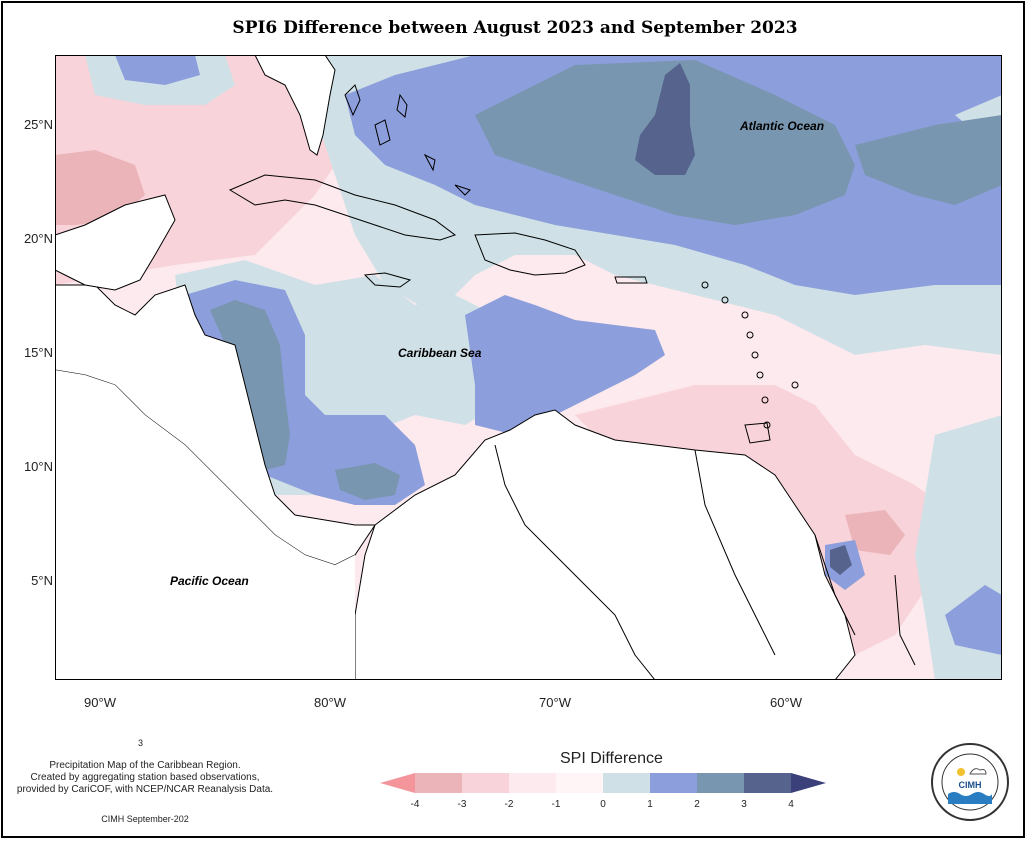  I want to click on color-legend: -4 -3 -2 -1 0 1 2 3 4, so click(610, 793).